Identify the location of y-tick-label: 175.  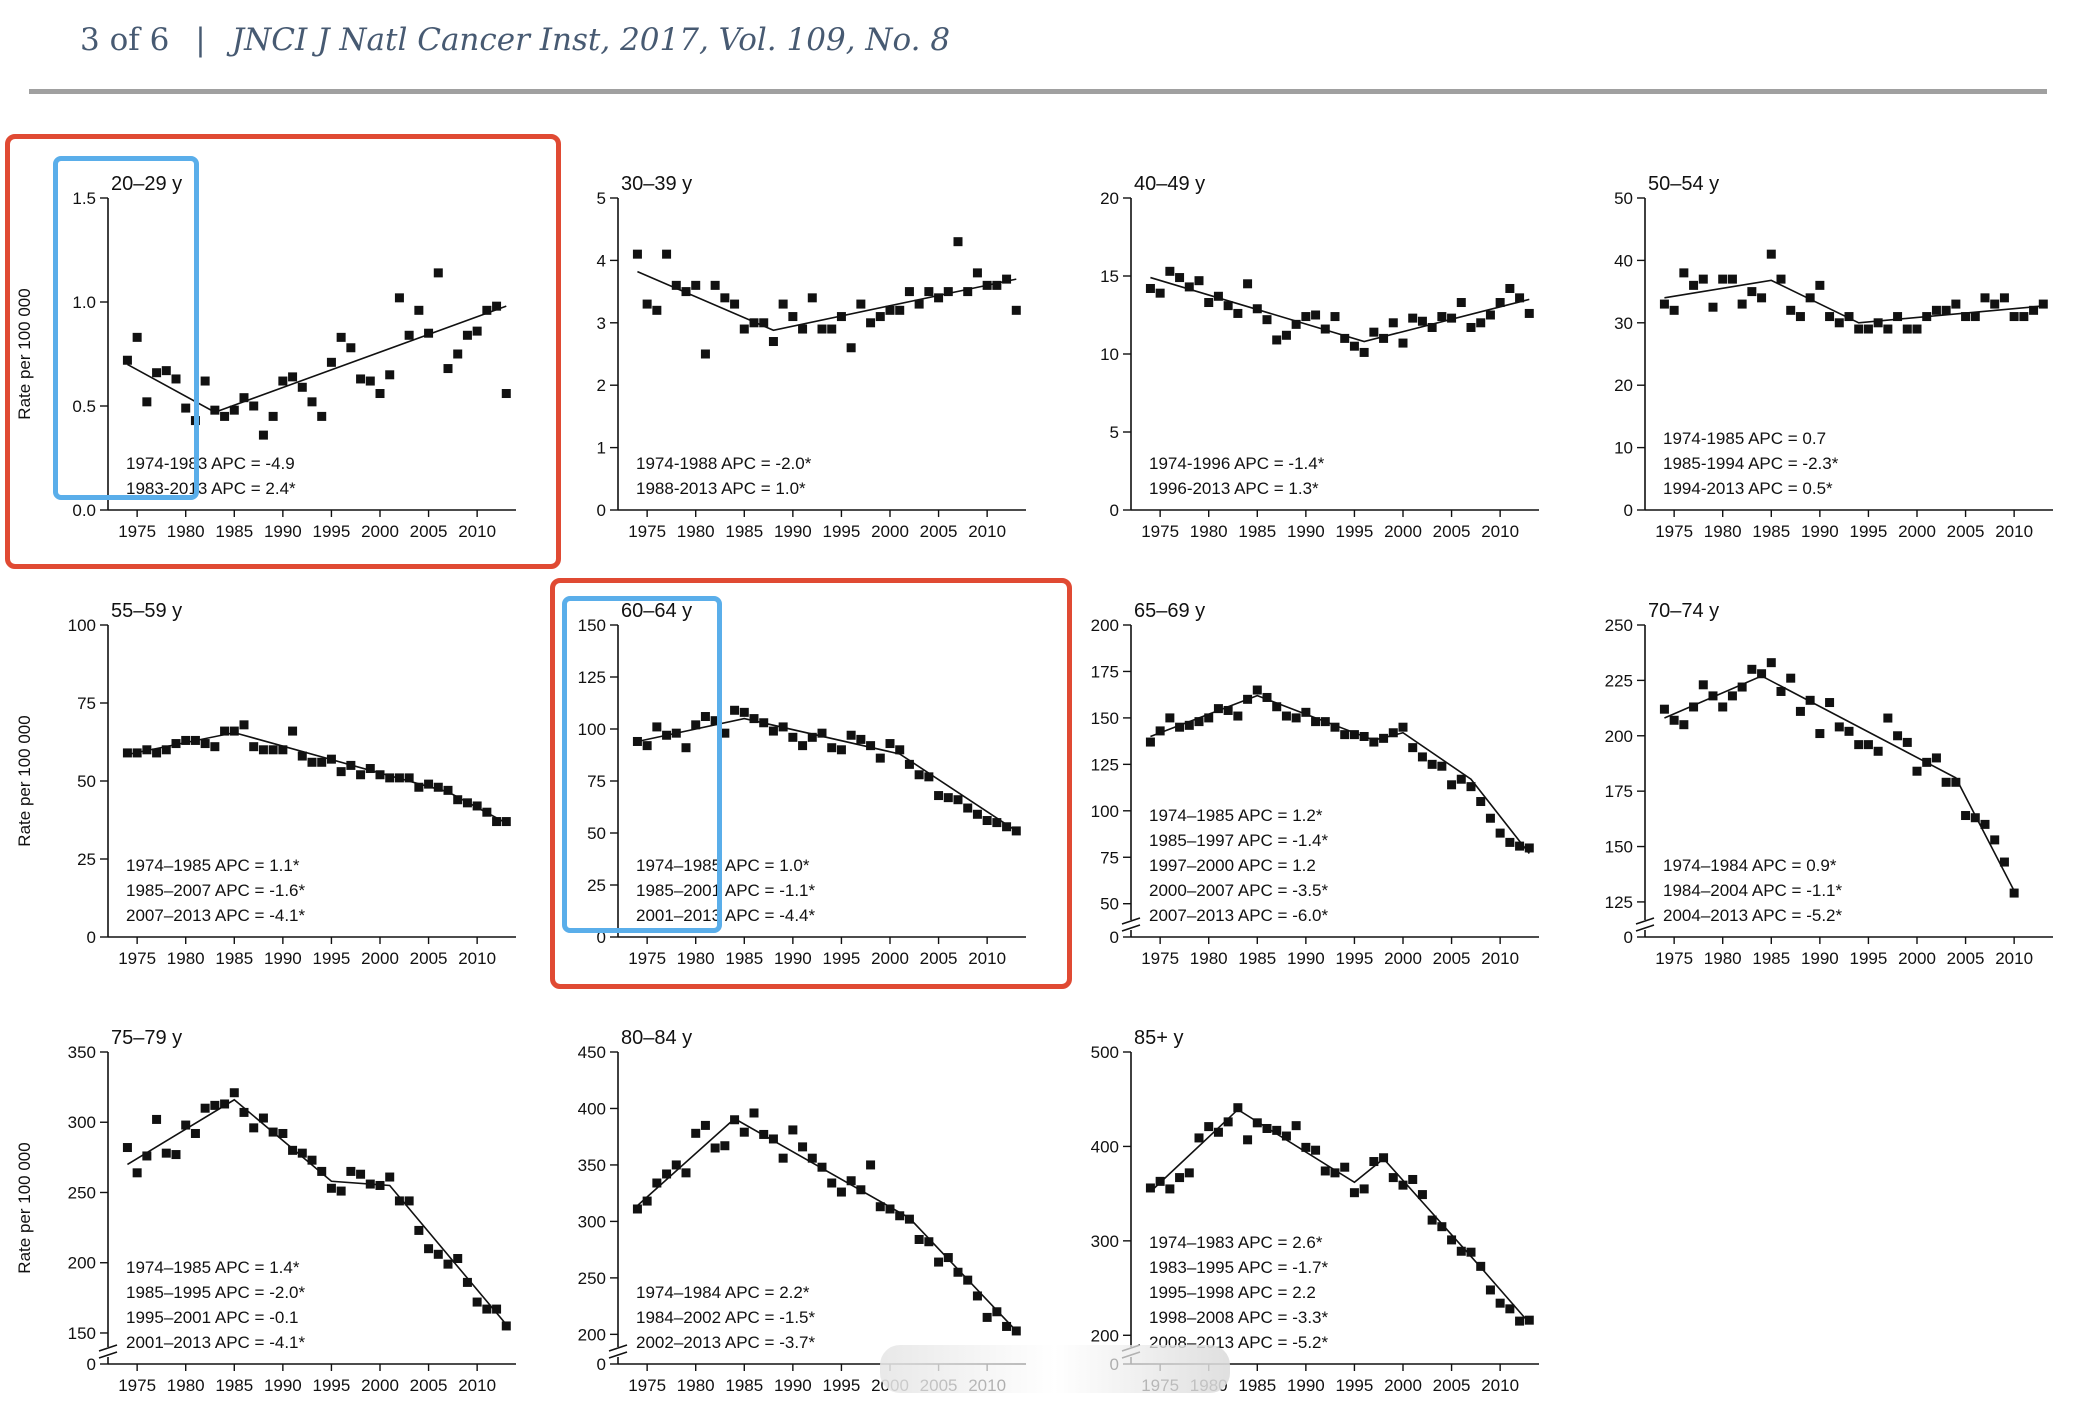
(1105, 671).